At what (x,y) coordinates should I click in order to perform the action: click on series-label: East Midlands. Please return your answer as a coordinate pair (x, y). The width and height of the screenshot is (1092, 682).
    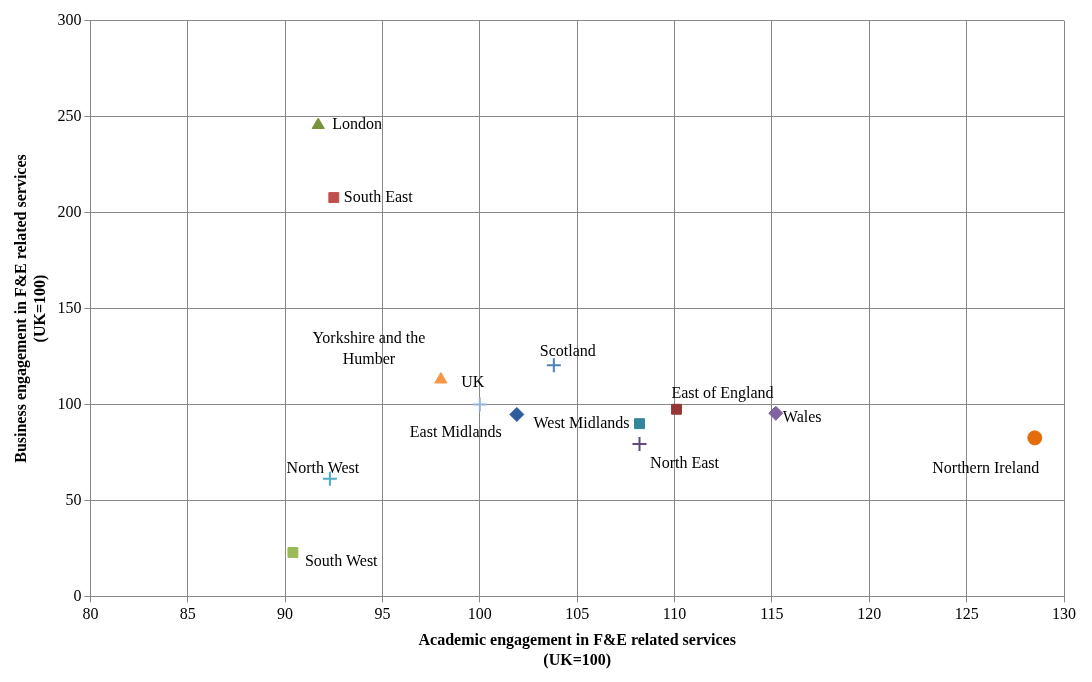
    Looking at the image, I should click on (455, 431).